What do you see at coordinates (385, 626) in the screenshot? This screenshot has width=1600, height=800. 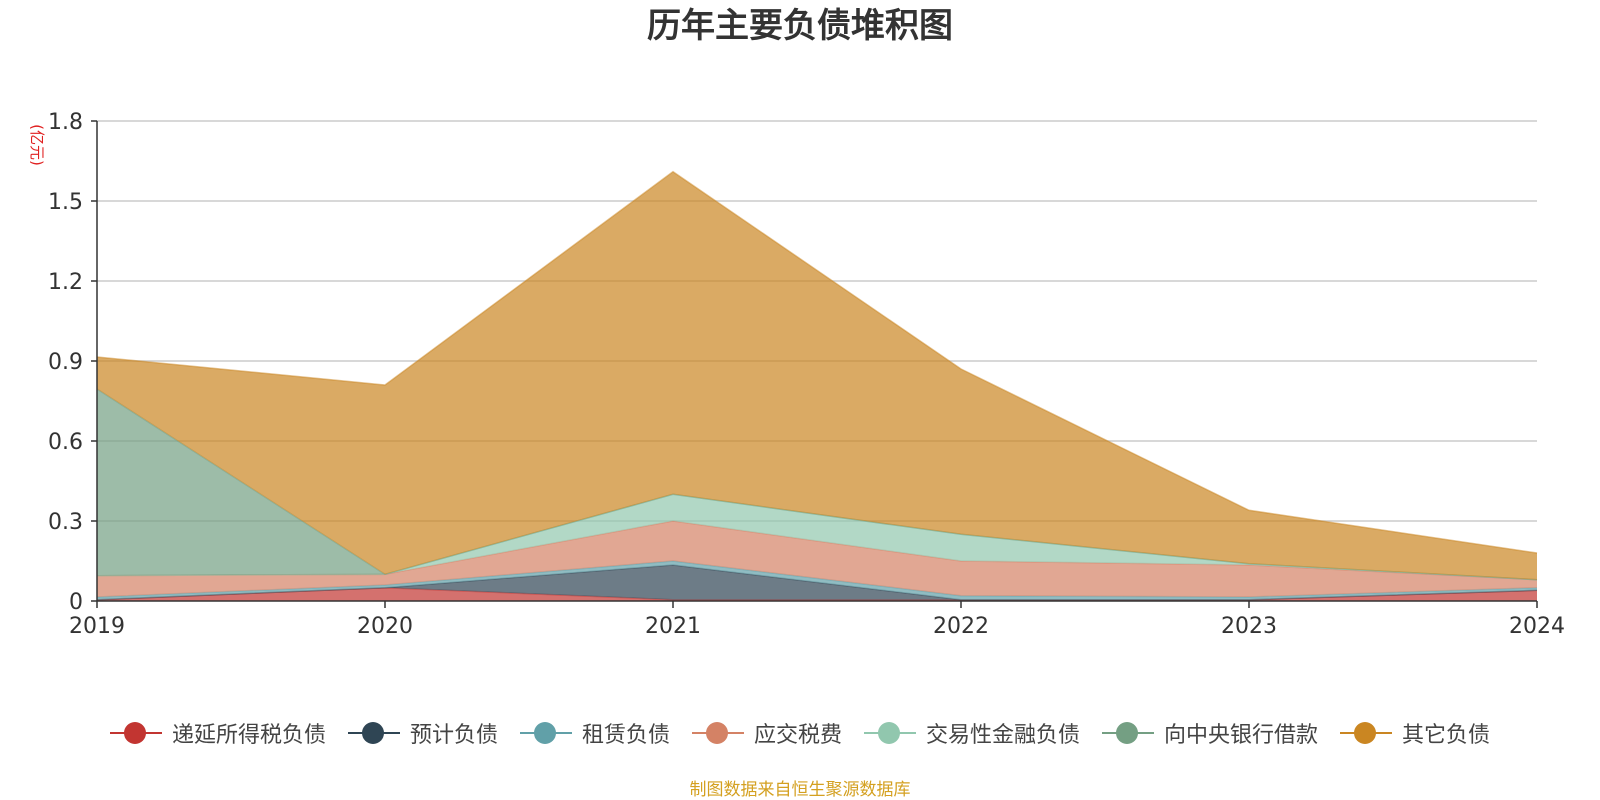 I see `x-tick-label: 2020` at bounding box center [385, 626].